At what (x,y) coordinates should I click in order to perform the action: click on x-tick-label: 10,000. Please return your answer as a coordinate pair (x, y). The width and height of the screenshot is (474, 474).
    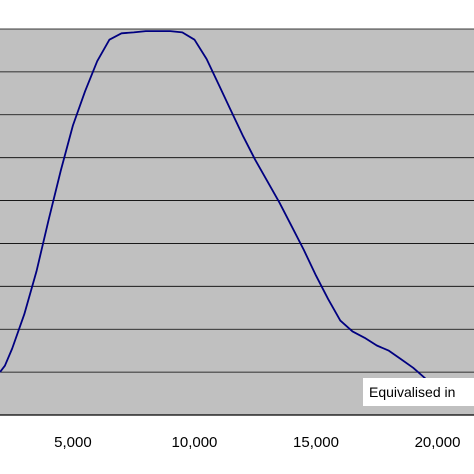
    Looking at the image, I should click on (195, 442).